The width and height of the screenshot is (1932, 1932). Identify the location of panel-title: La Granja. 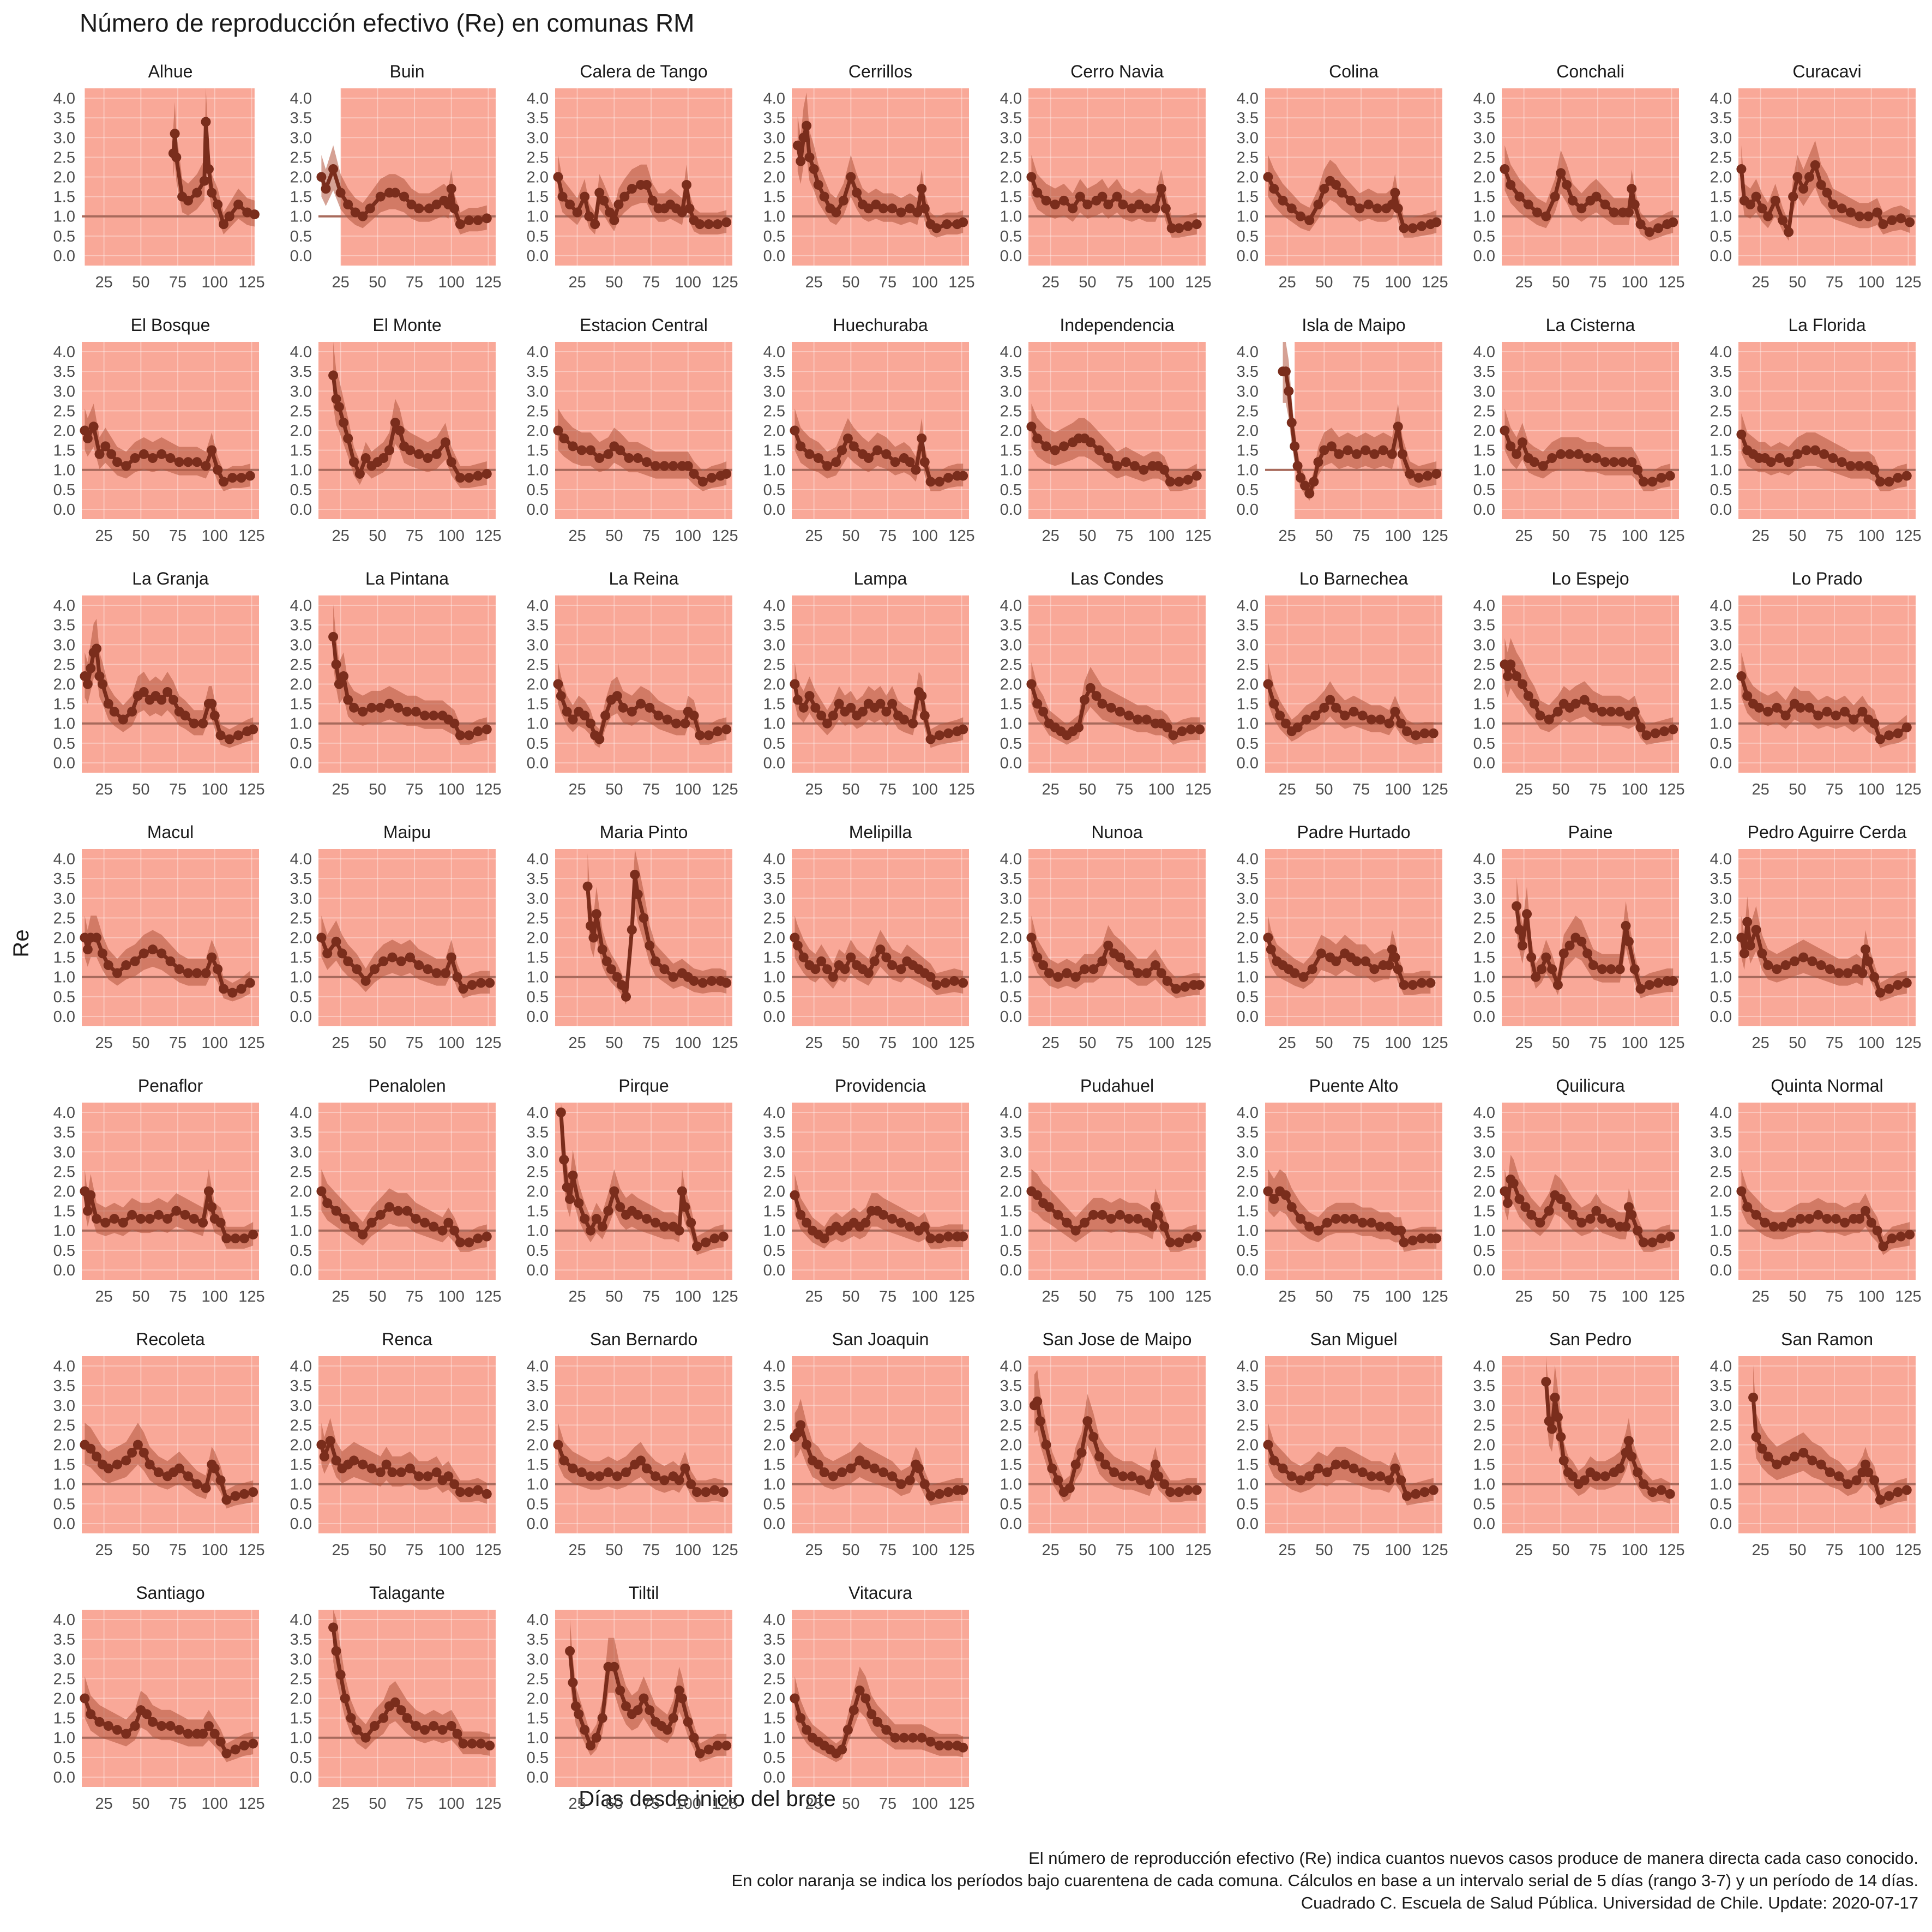
(170, 578).